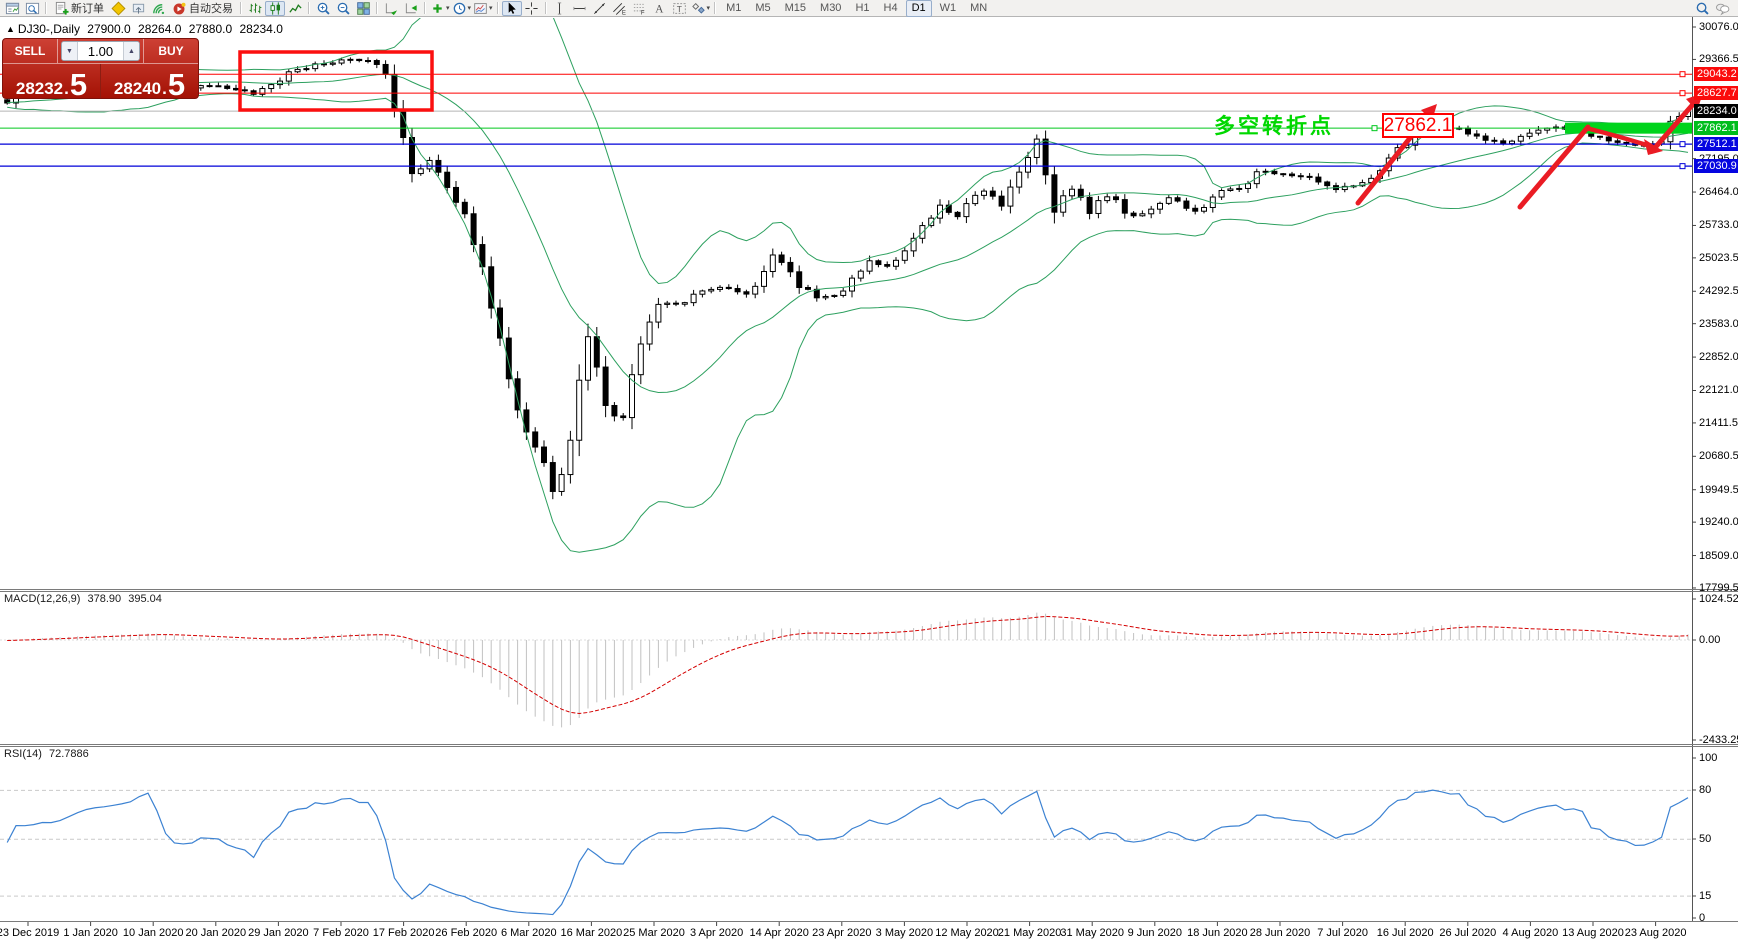  Describe the element at coordinates (170, 51) in the screenshot. I see `buy-button: BUY` at that location.